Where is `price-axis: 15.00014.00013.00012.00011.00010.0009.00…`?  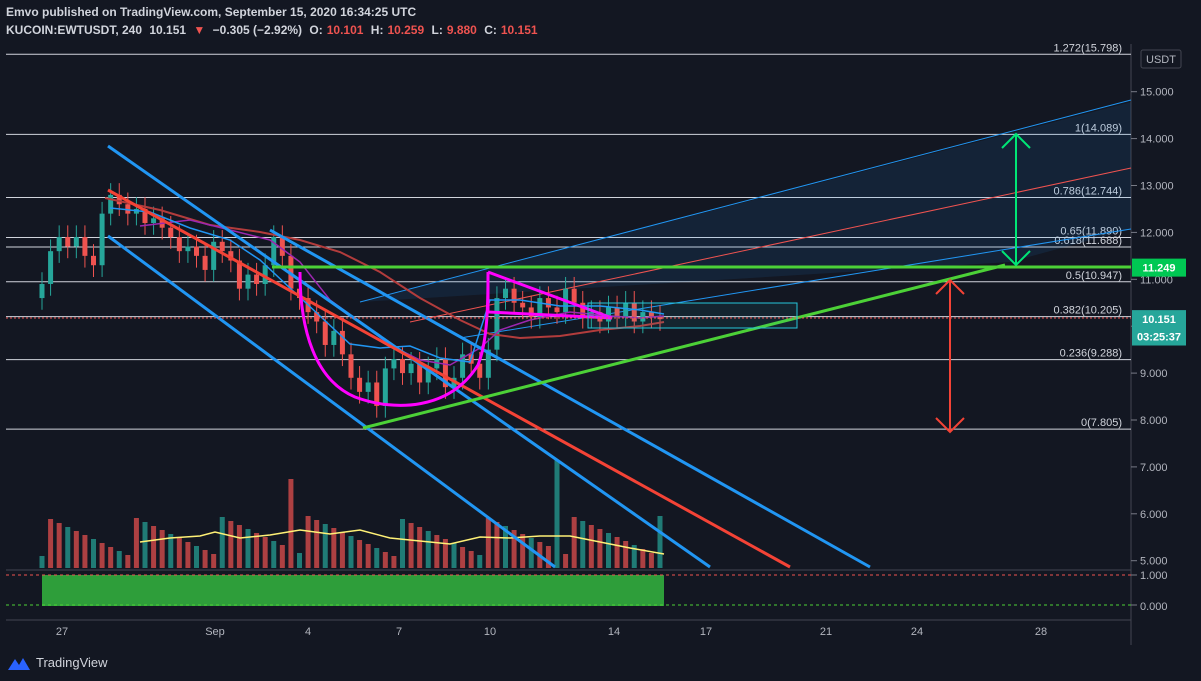
price-axis: 15.00014.00013.00012.00011.00010.0009.00… is located at coordinates (1152, 327).